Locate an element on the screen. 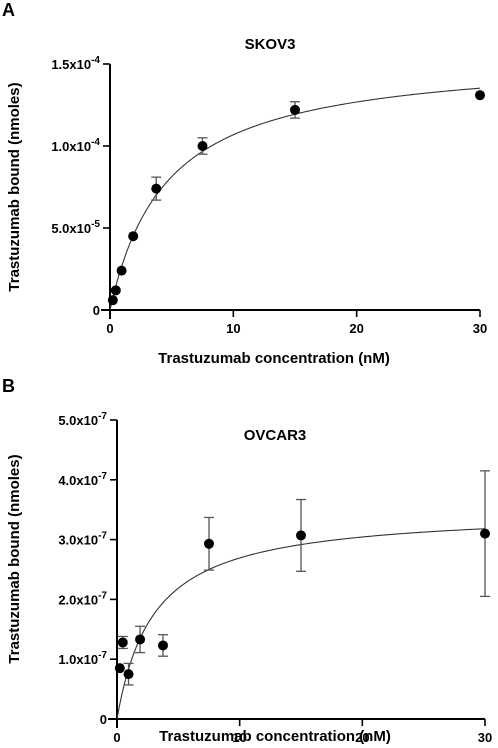 Image resolution: width=498 pixels, height=748 pixels. panel-letter: B is located at coordinates (8, 386).